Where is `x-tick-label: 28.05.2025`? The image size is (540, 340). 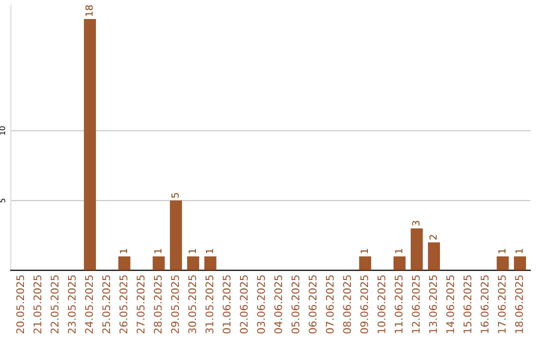
x-tick-label: 28.05.2025 is located at coordinates (158, 304).